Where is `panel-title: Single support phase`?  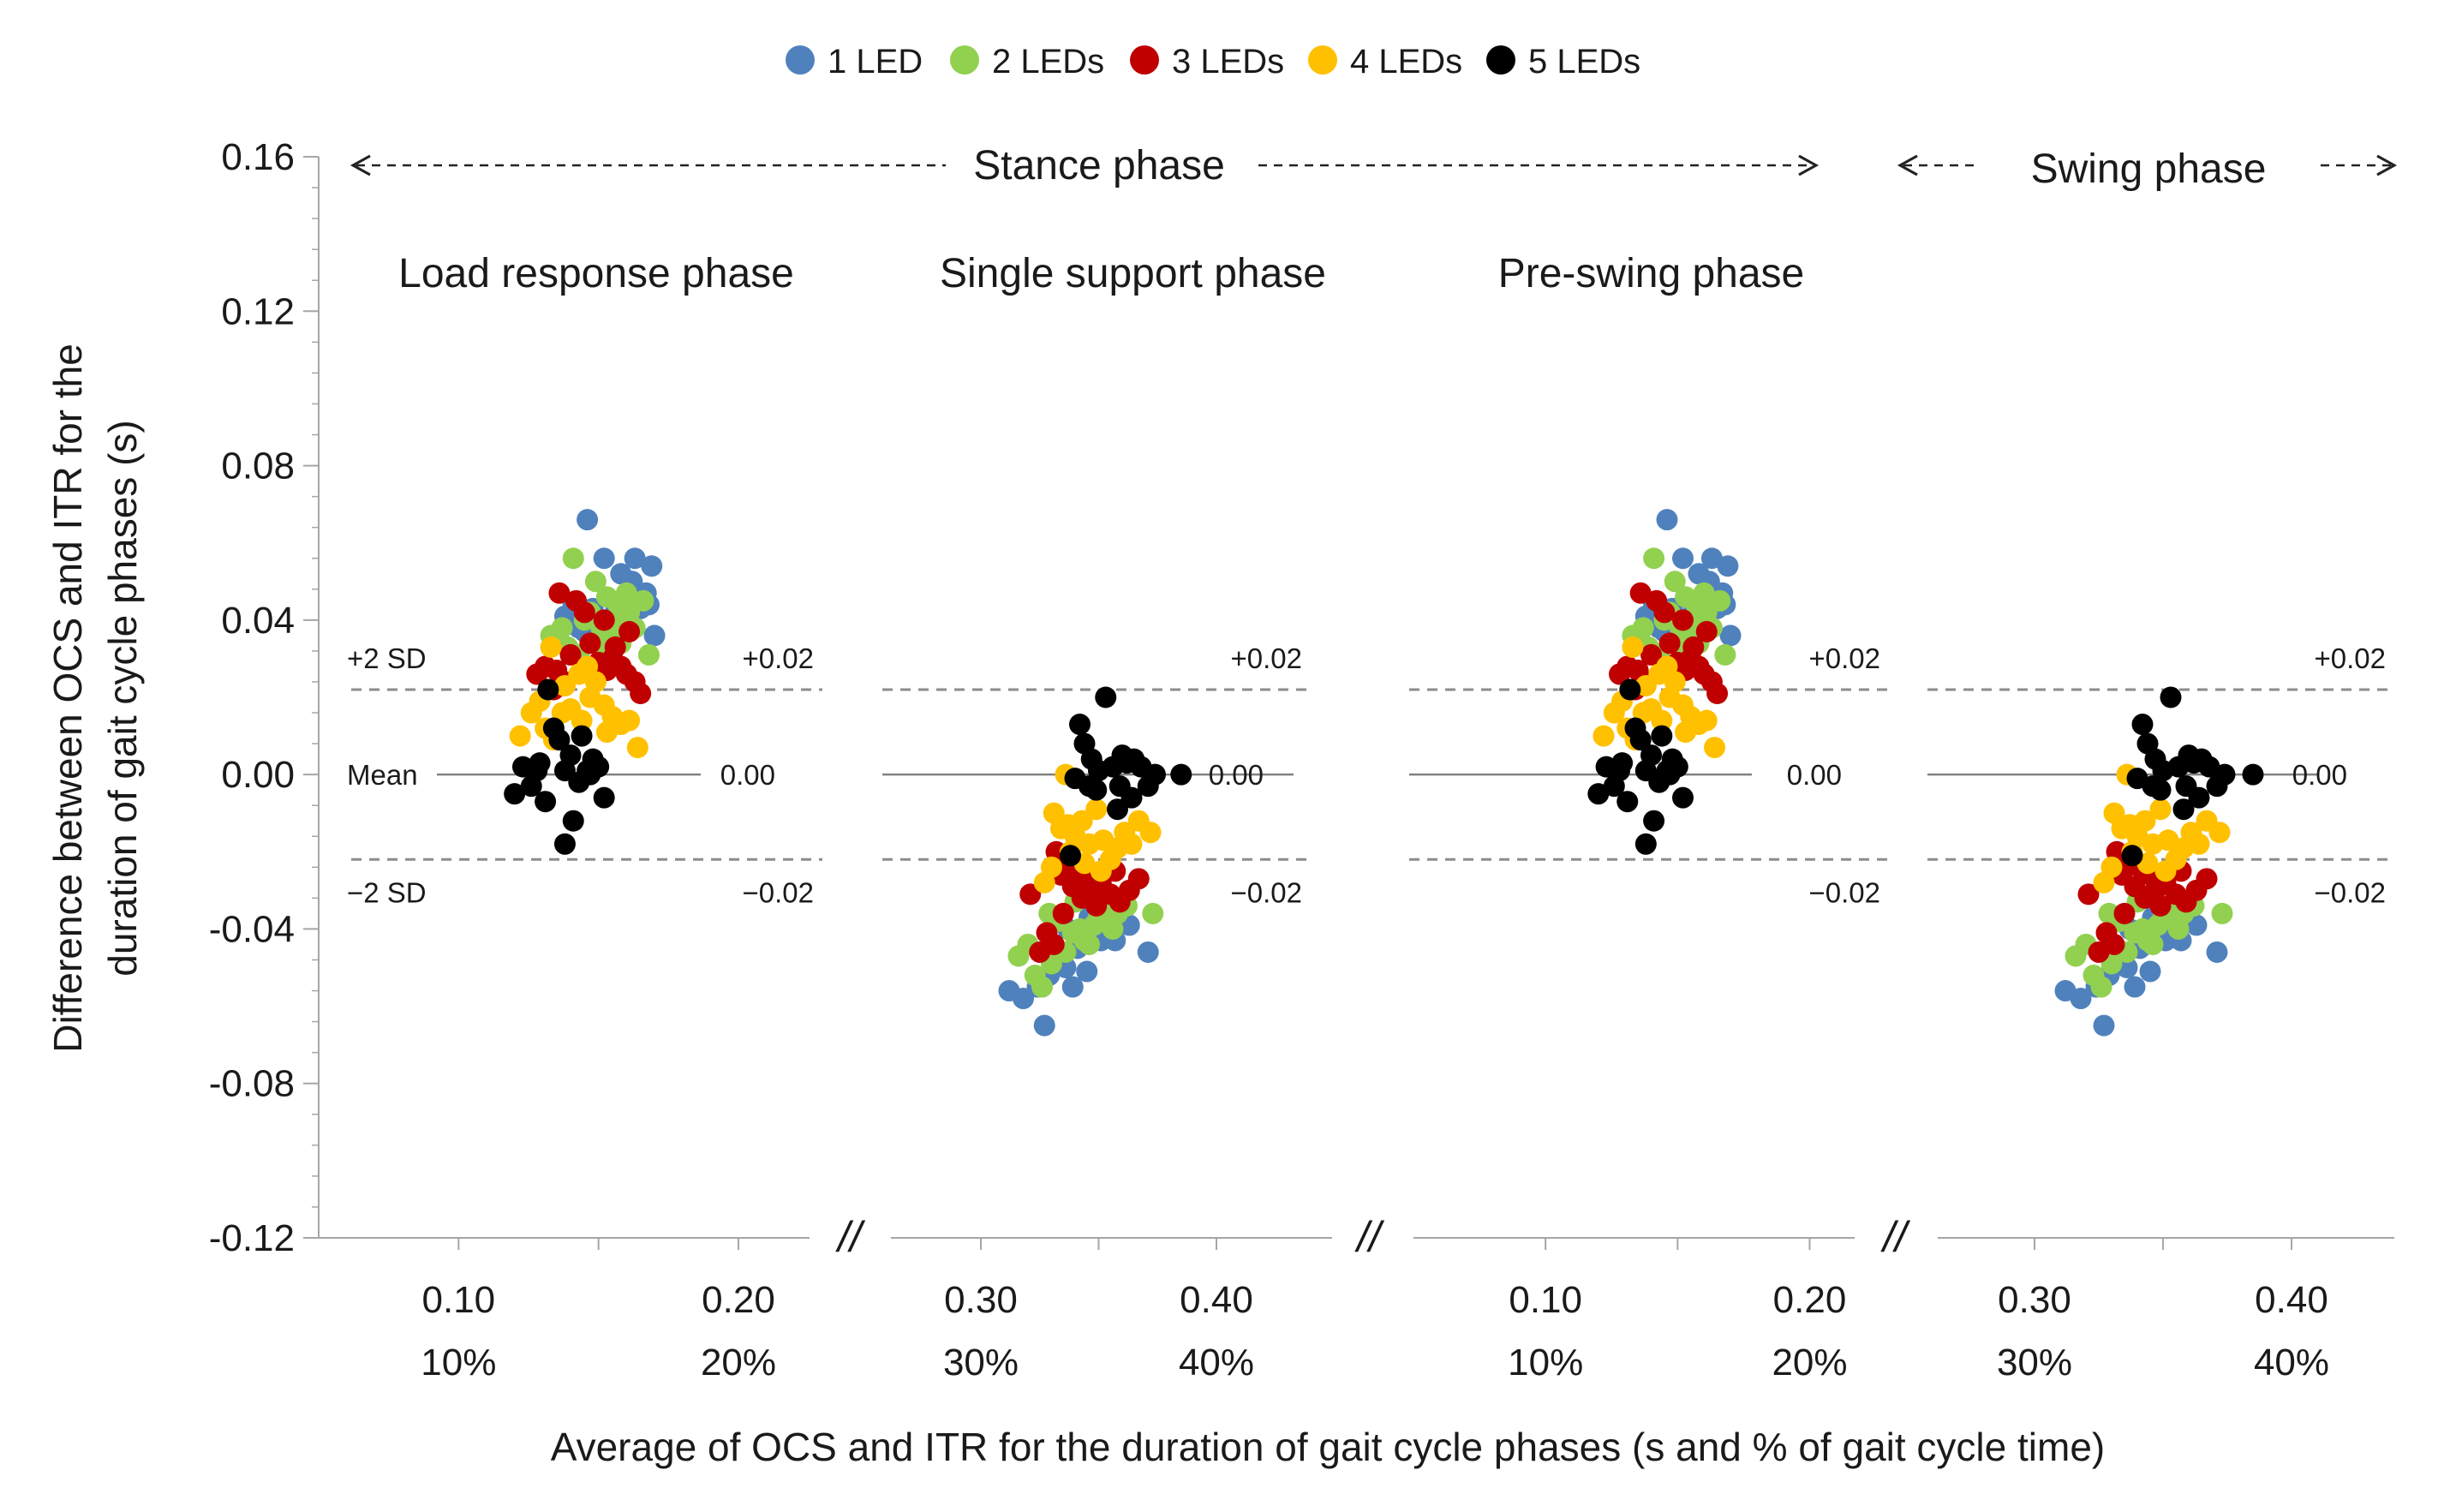 panel-title: Single support phase is located at coordinates (1133, 274).